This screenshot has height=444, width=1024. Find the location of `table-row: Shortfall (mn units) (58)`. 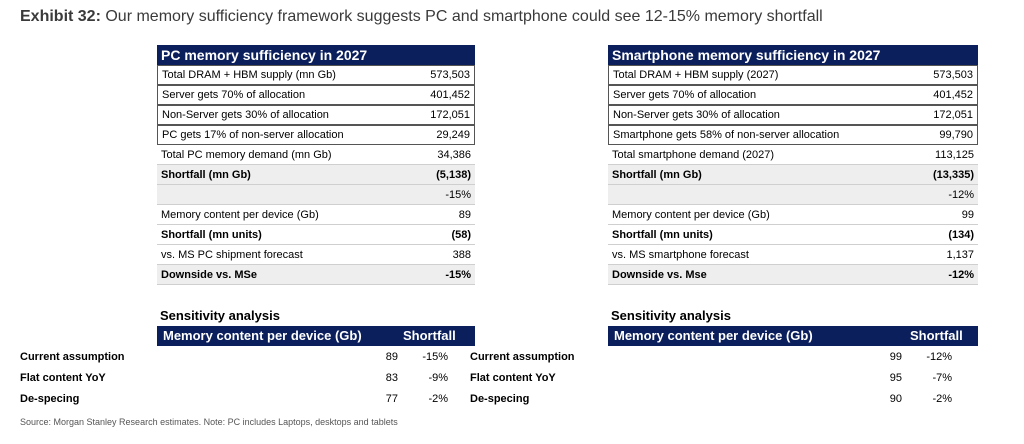

table-row: Shortfall (mn units) (58) is located at coordinates (316, 235).